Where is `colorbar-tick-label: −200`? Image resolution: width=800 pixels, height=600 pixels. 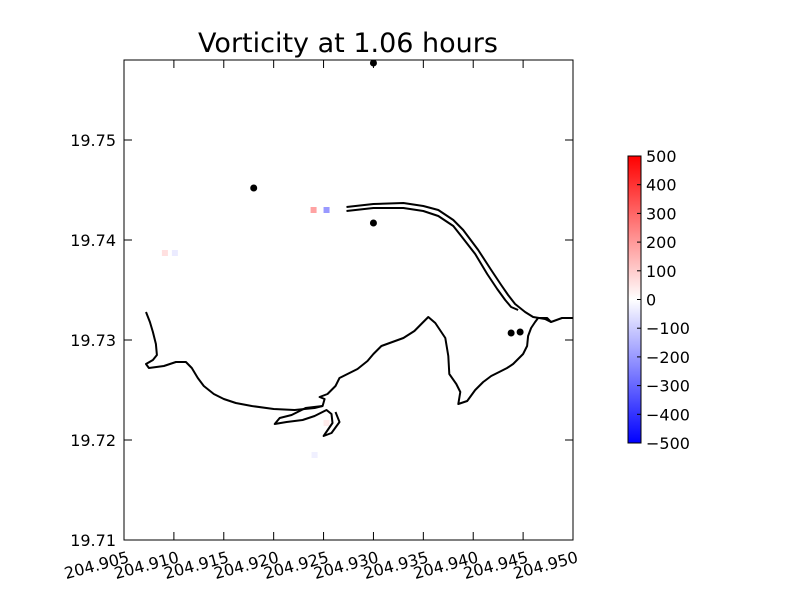 colorbar-tick-label: −200 is located at coordinates (668, 357).